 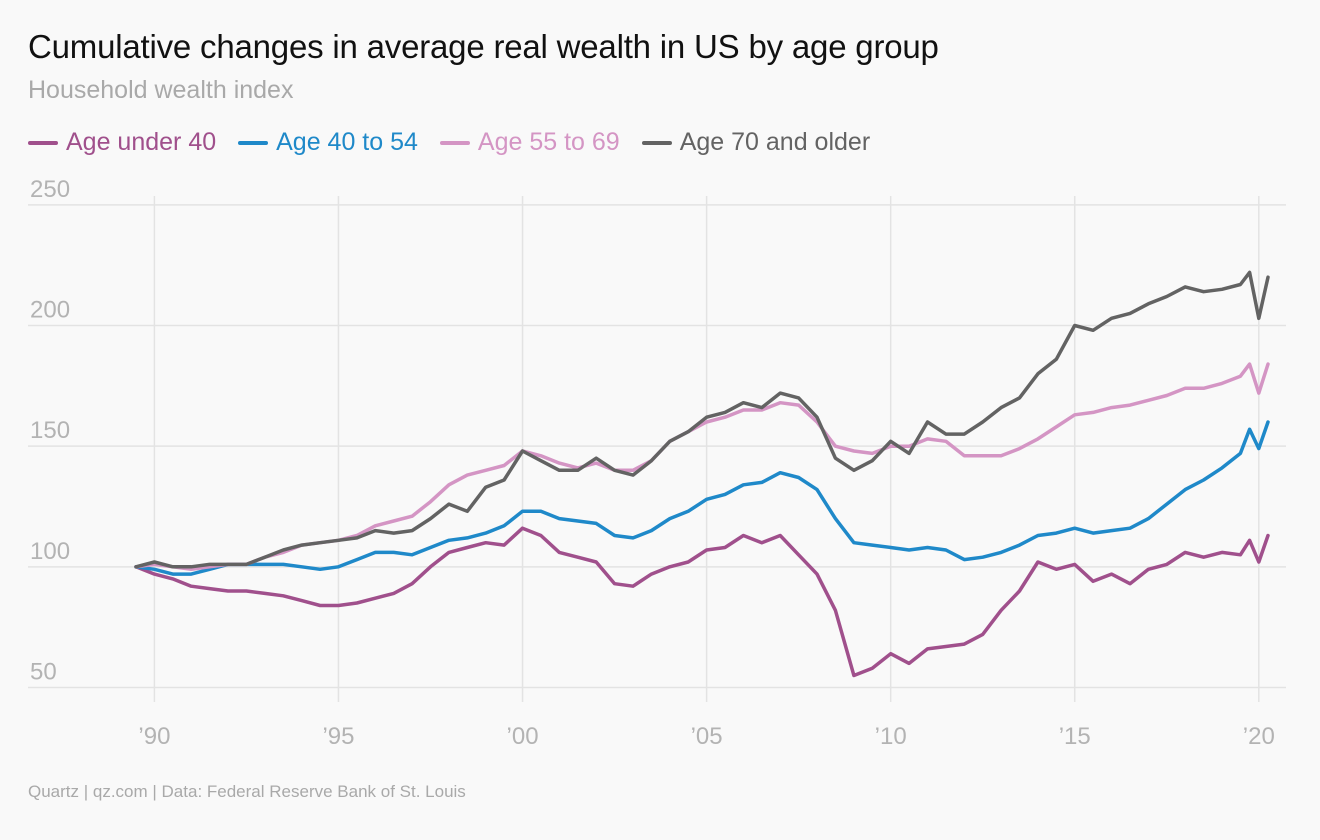 What do you see at coordinates (43, 672) in the screenshot?
I see `y-tick-label: 50` at bounding box center [43, 672].